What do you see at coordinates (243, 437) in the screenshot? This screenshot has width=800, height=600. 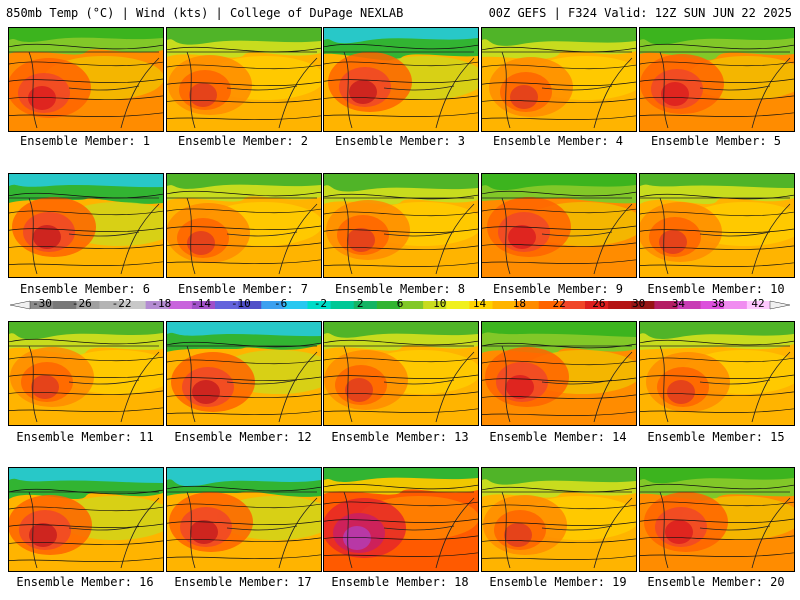 I see `ensemble-member-label: Ensemble Member: 12` at bounding box center [243, 437].